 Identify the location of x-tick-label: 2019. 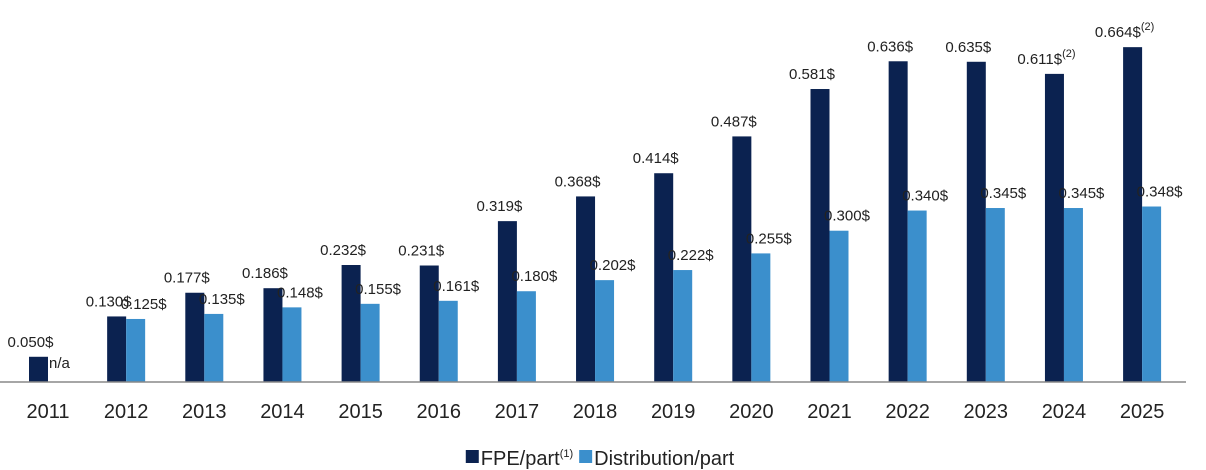
(673, 412).